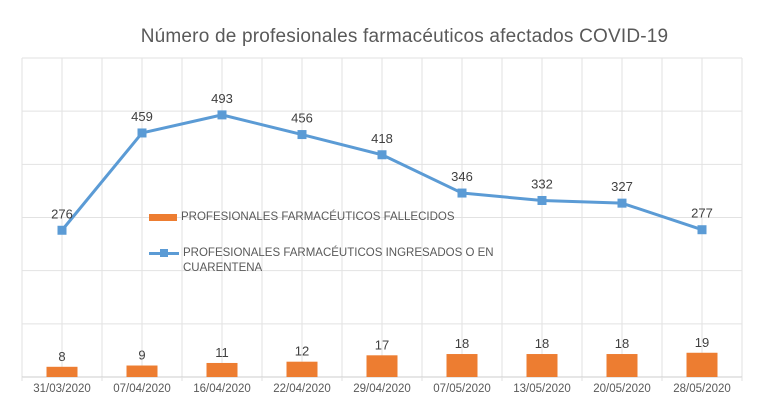  I want to click on line-data-label: 459, so click(142, 116).